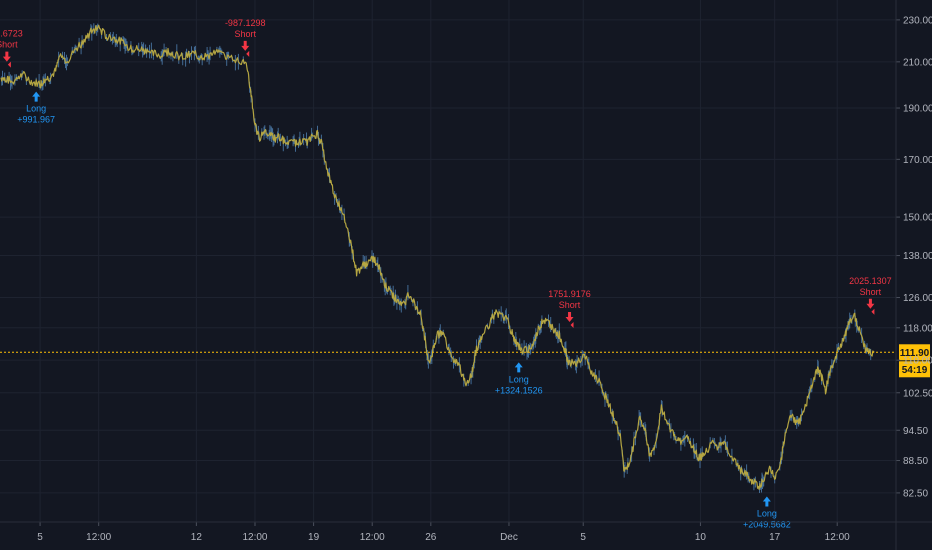 The height and width of the screenshot is (550, 932). I want to click on signal-pnl: +991.967, so click(36, 120).